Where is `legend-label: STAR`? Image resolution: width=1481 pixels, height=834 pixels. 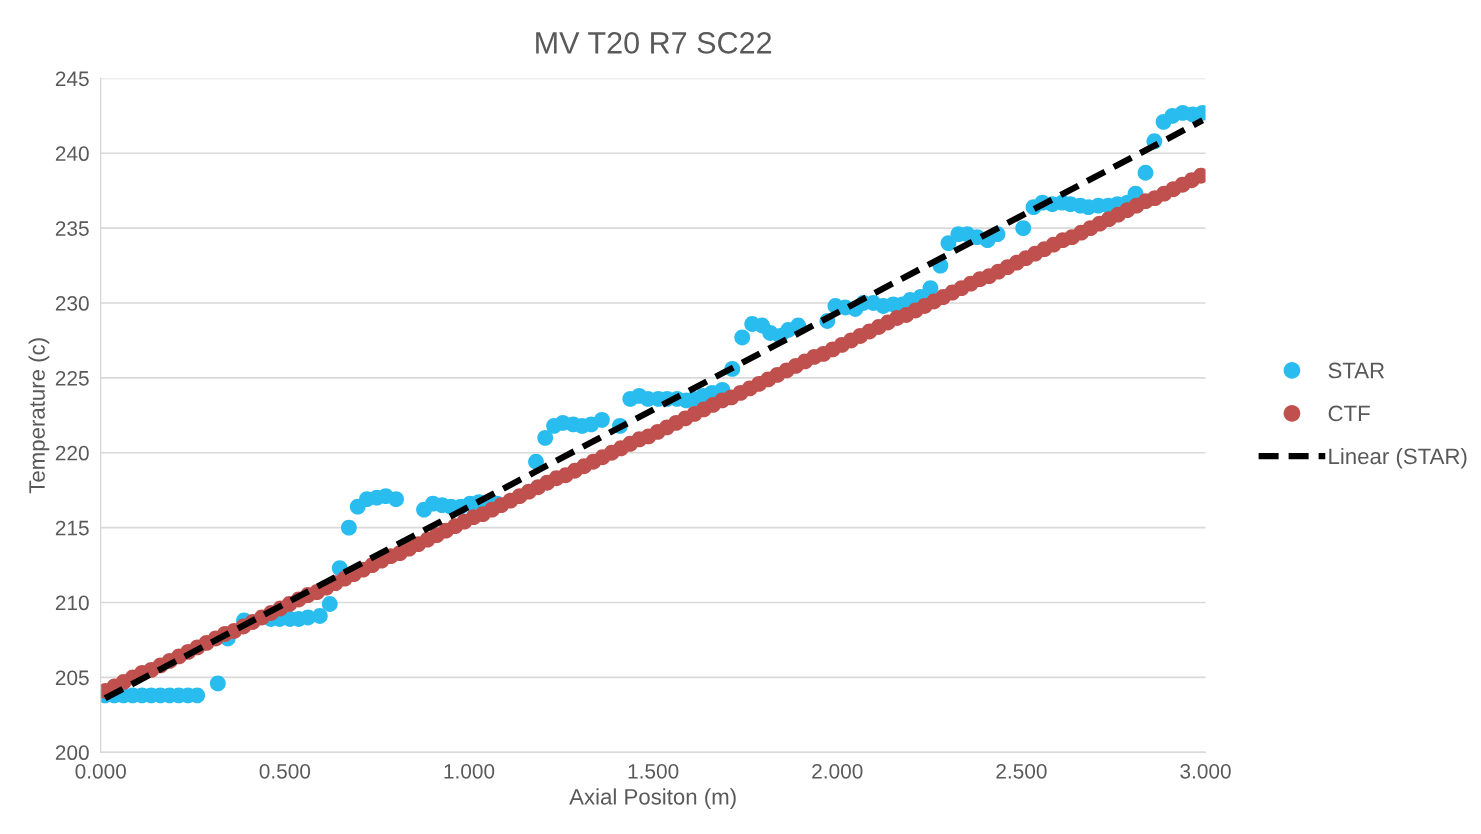
legend-label: STAR is located at coordinates (1356, 370).